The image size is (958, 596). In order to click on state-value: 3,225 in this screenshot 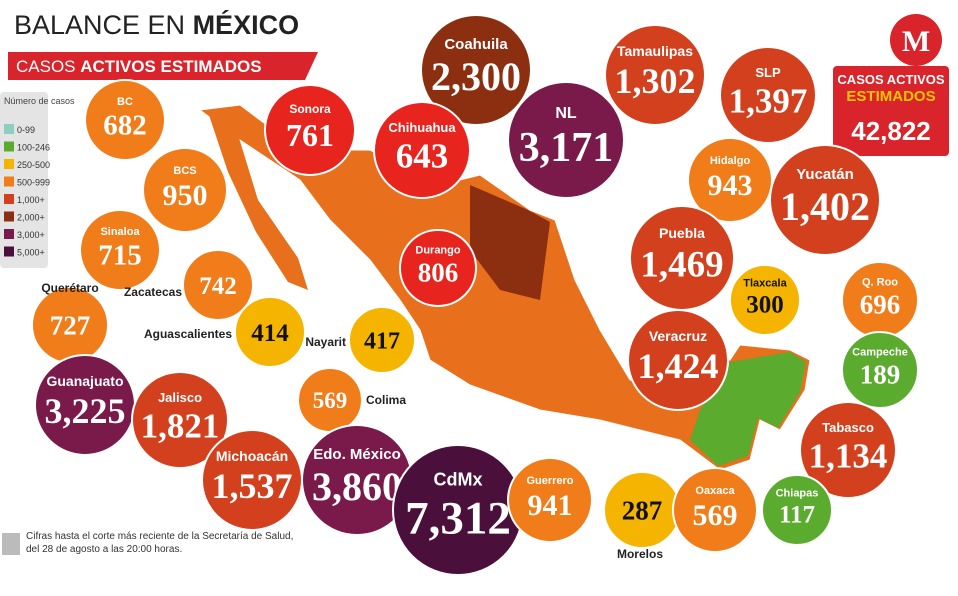, I will do `click(85, 411)`.